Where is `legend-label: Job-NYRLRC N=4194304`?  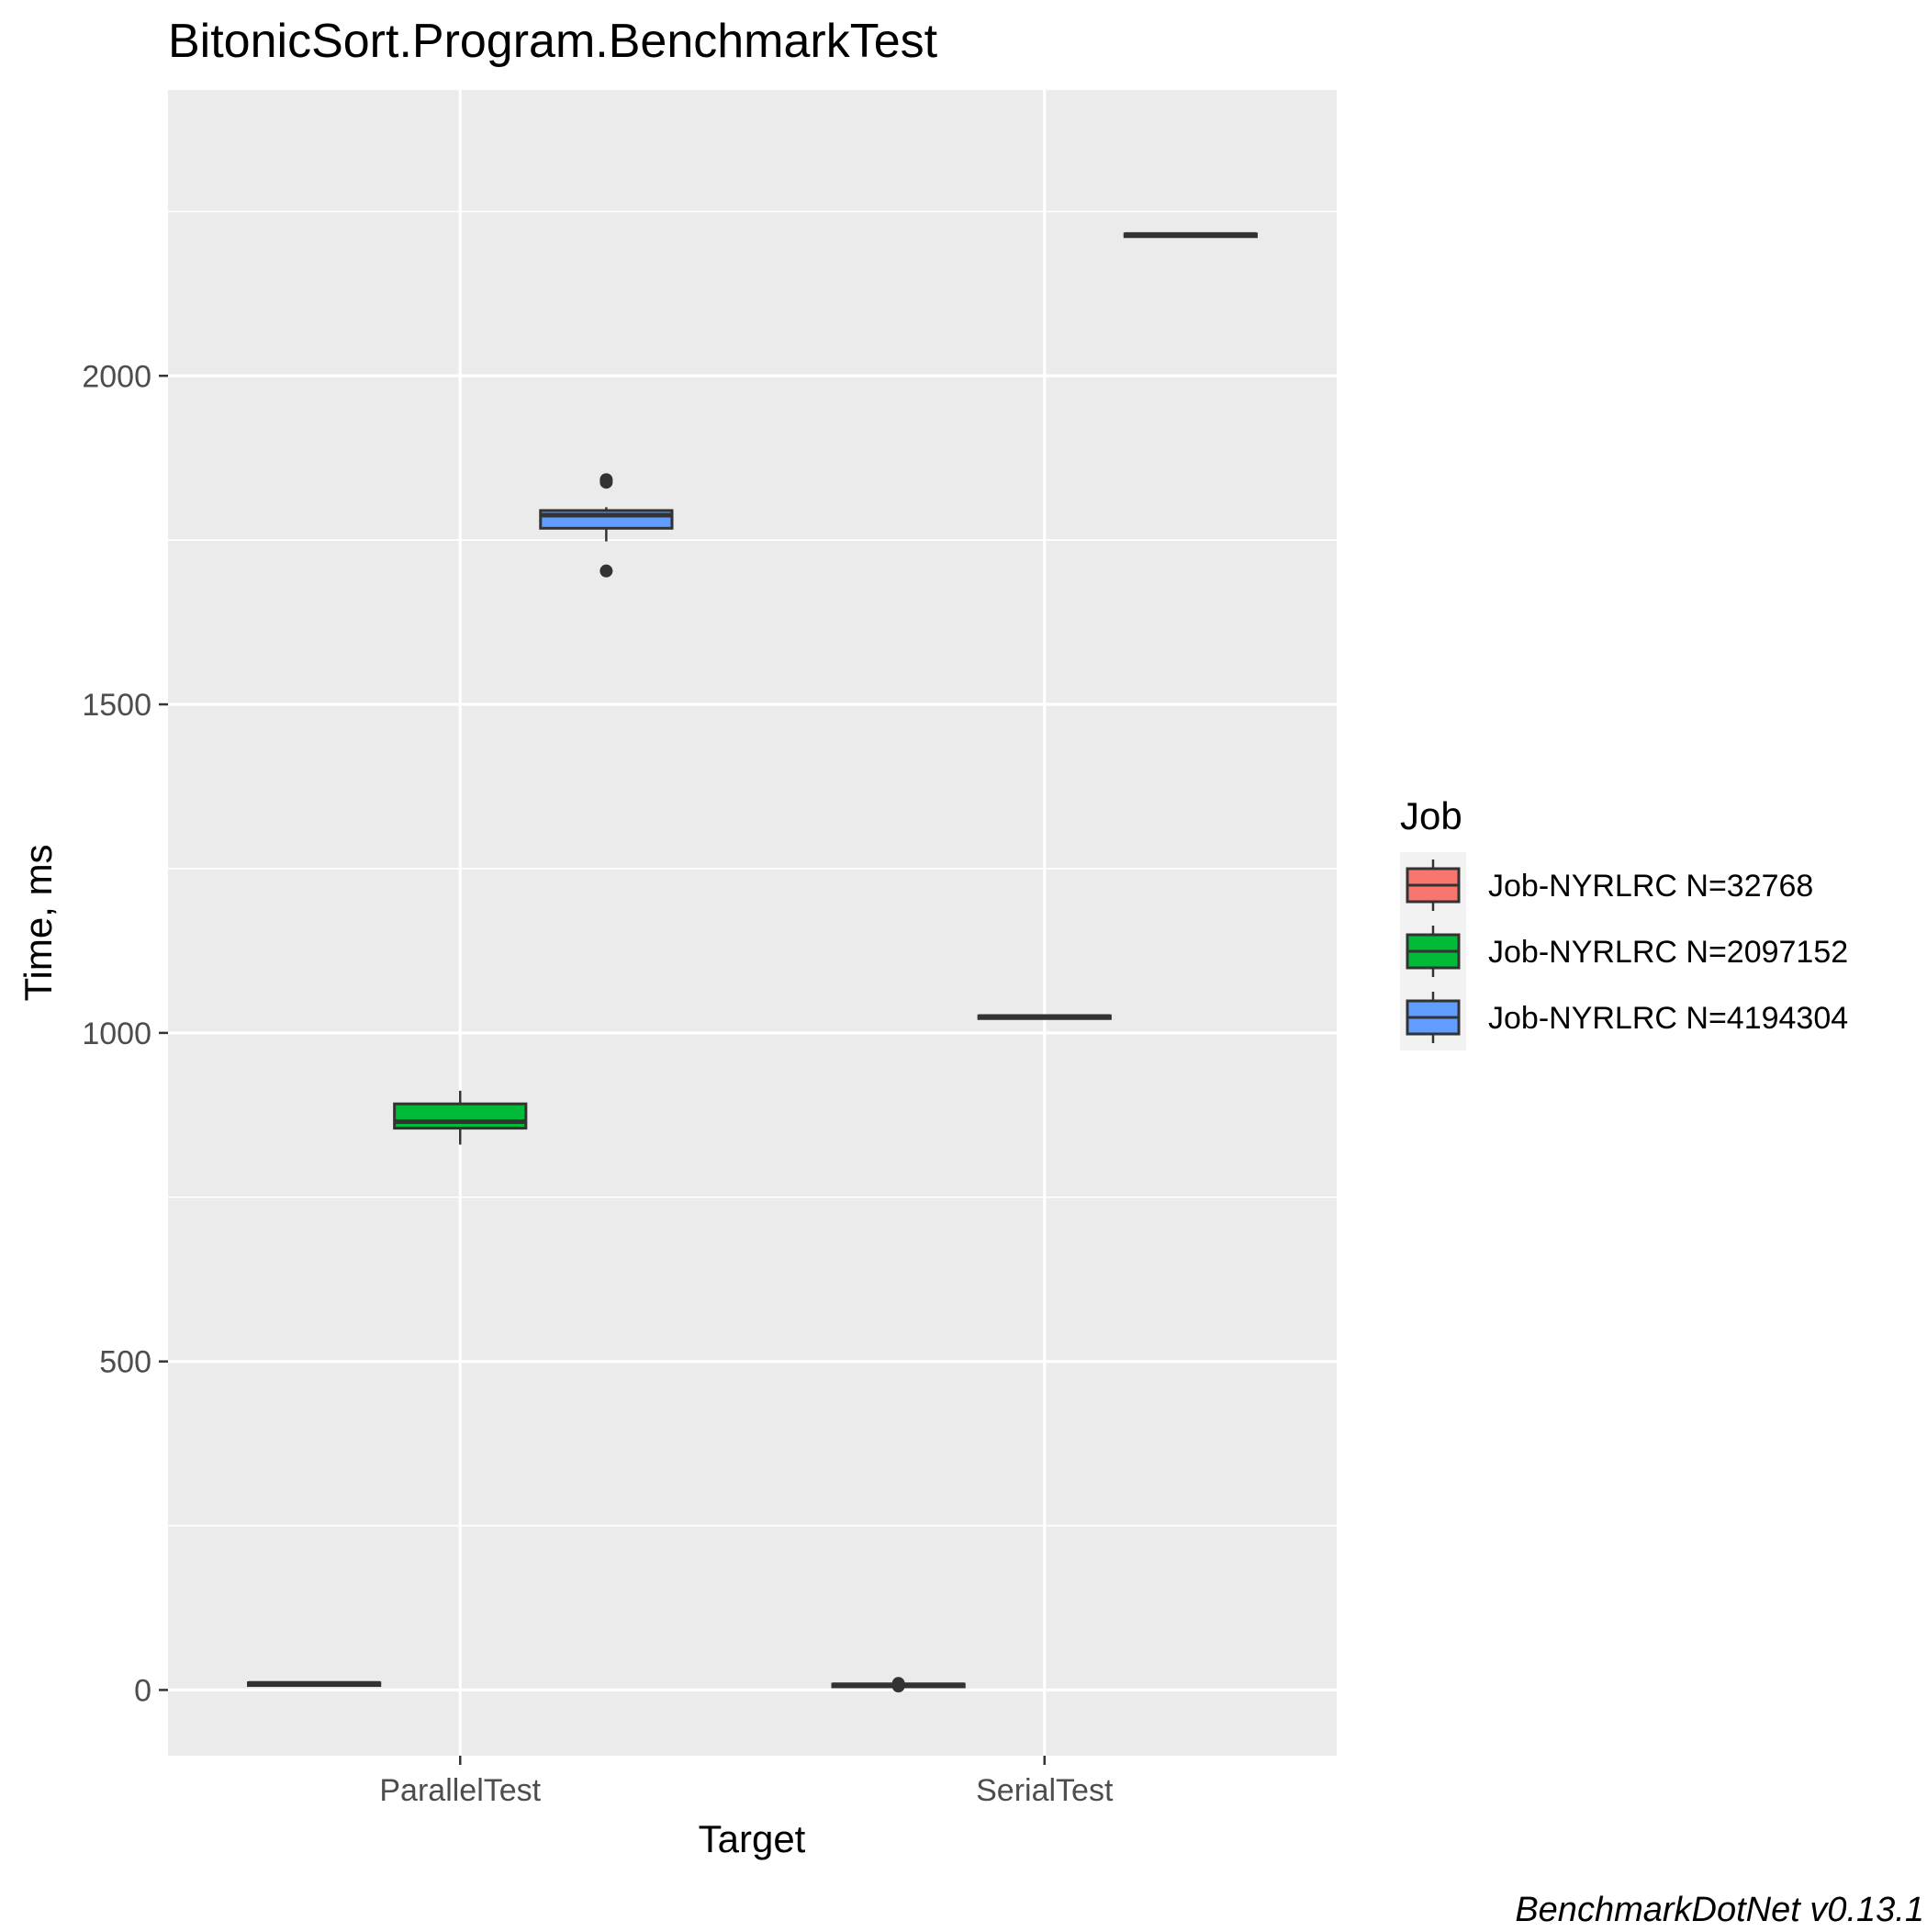 legend-label: Job-NYRLRC N=4194304 is located at coordinates (1668, 1018).